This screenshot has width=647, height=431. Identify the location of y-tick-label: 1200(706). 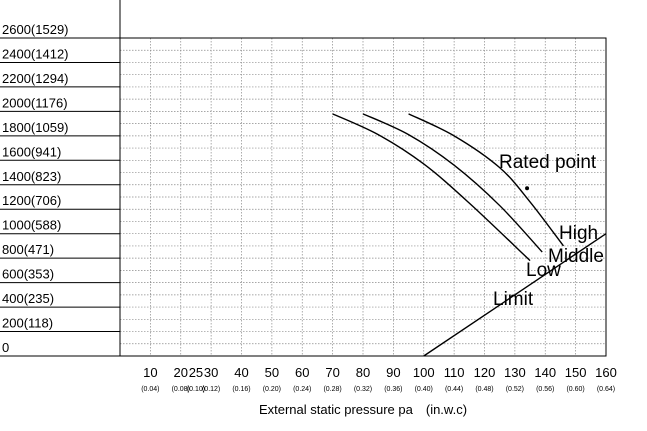
(31, 200).